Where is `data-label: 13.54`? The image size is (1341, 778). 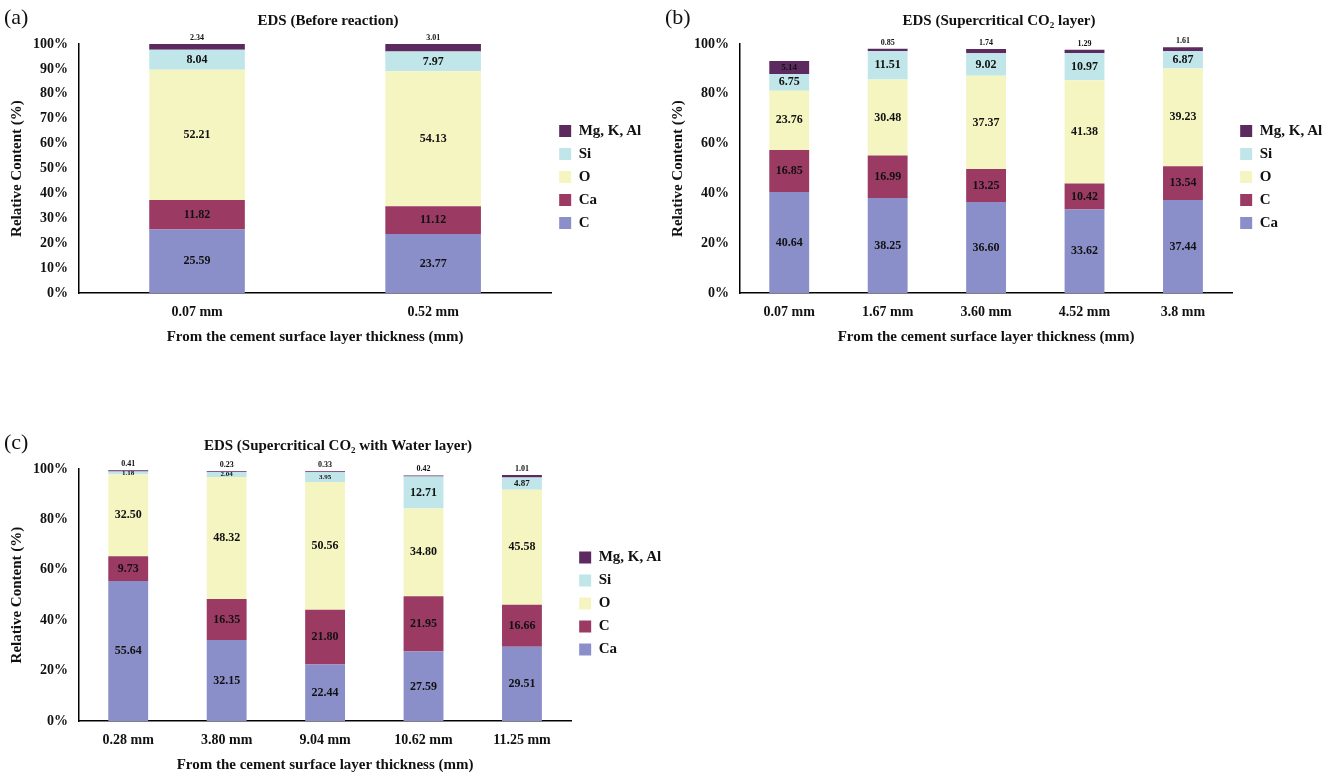 data-label: 13.54 is located at coordinates (1183, 182).